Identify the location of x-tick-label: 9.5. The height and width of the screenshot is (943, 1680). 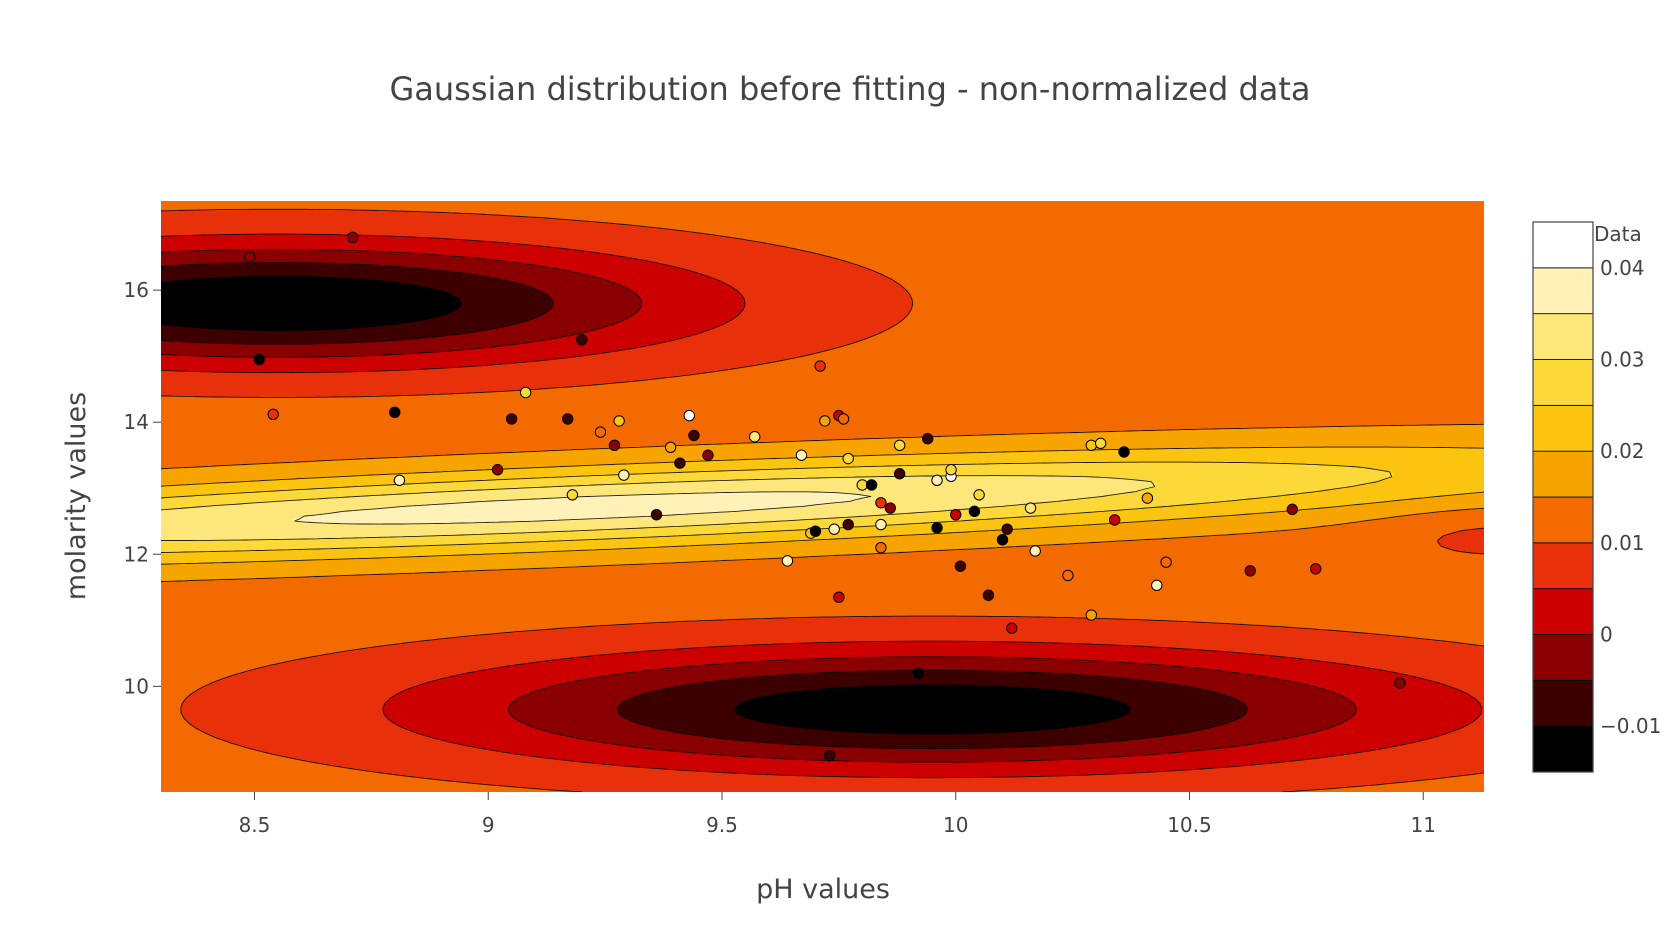
(722, 825).